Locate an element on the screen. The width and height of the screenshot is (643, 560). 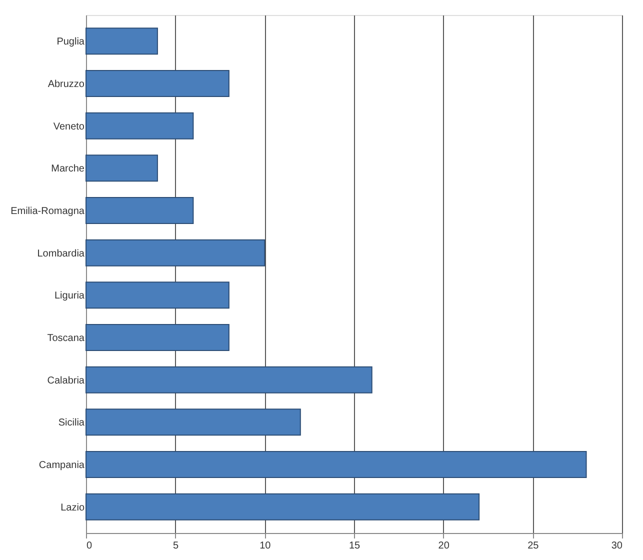
y-tick-label: Lombardia is located at coordinates (61, 254).